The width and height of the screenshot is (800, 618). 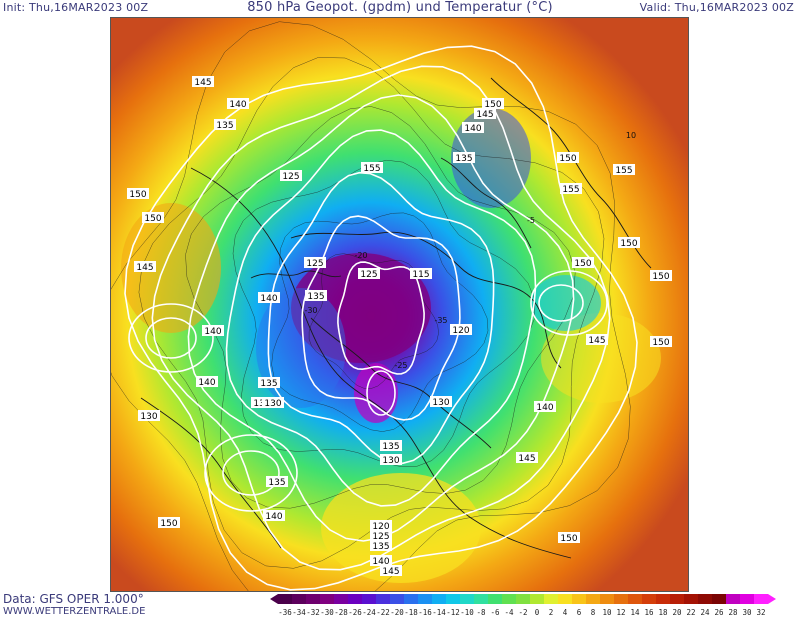 I want to click on colorbar-tick-label: 20, so click(x=677, y=612).